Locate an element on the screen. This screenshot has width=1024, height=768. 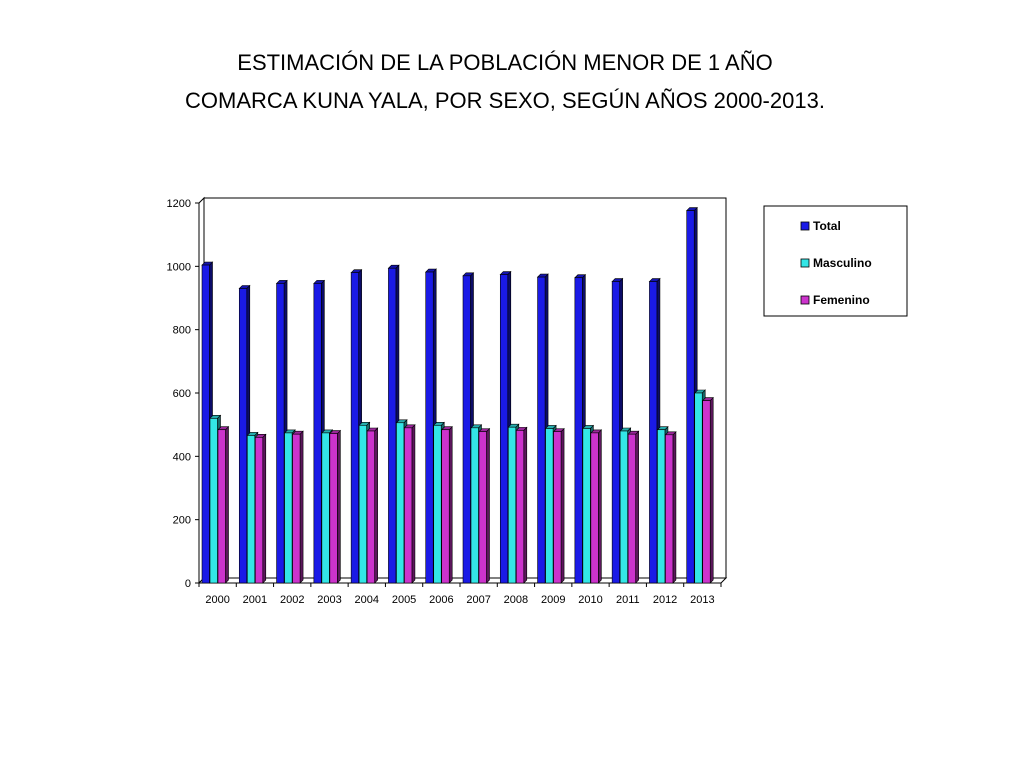
bar-femenino-2012 is located at coordinates (670, 507).